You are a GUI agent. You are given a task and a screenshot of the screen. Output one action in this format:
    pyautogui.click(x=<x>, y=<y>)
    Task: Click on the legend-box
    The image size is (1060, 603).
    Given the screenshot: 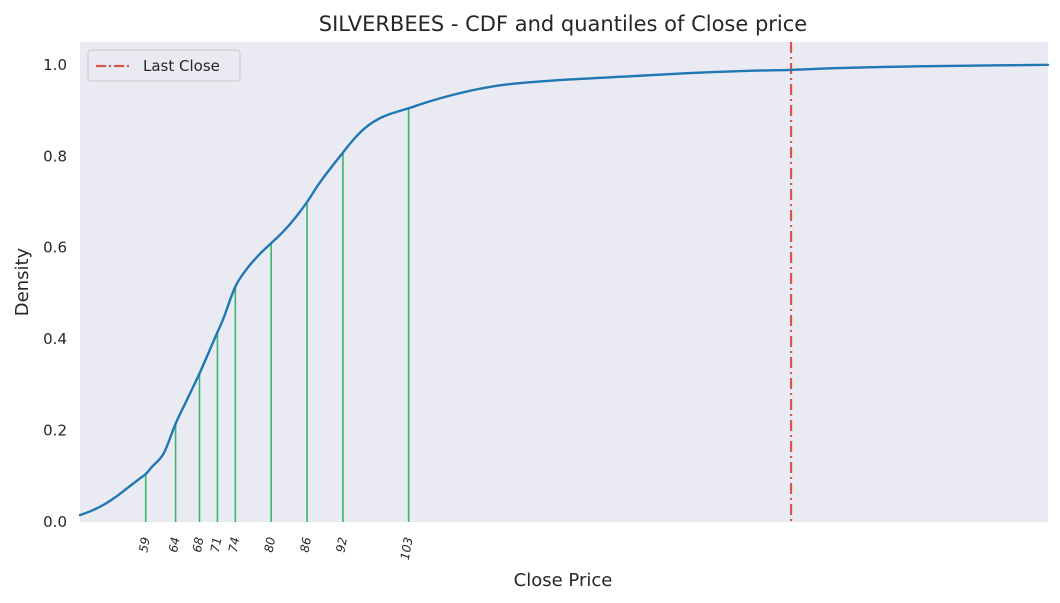 What is the action you would take?
    pyautogui.click(x=164, y=65)
    